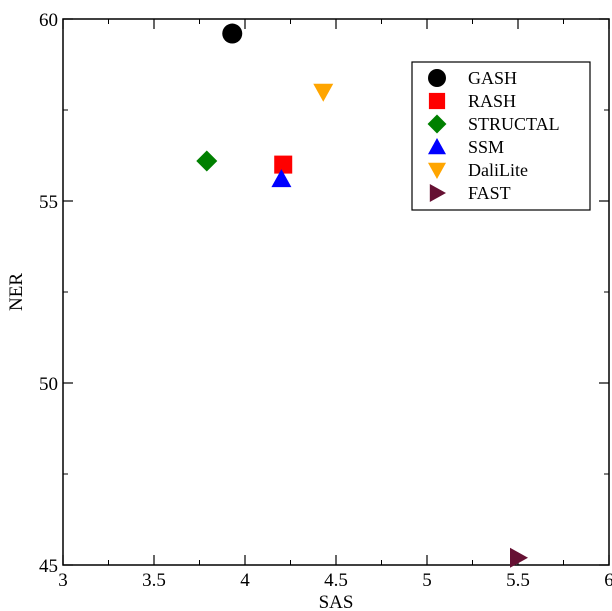 This screenshot has width=612, height=611. Describe the element at coordinates (437, 170) in the screenshot. I see `legend-marker-dalilite` at that location.